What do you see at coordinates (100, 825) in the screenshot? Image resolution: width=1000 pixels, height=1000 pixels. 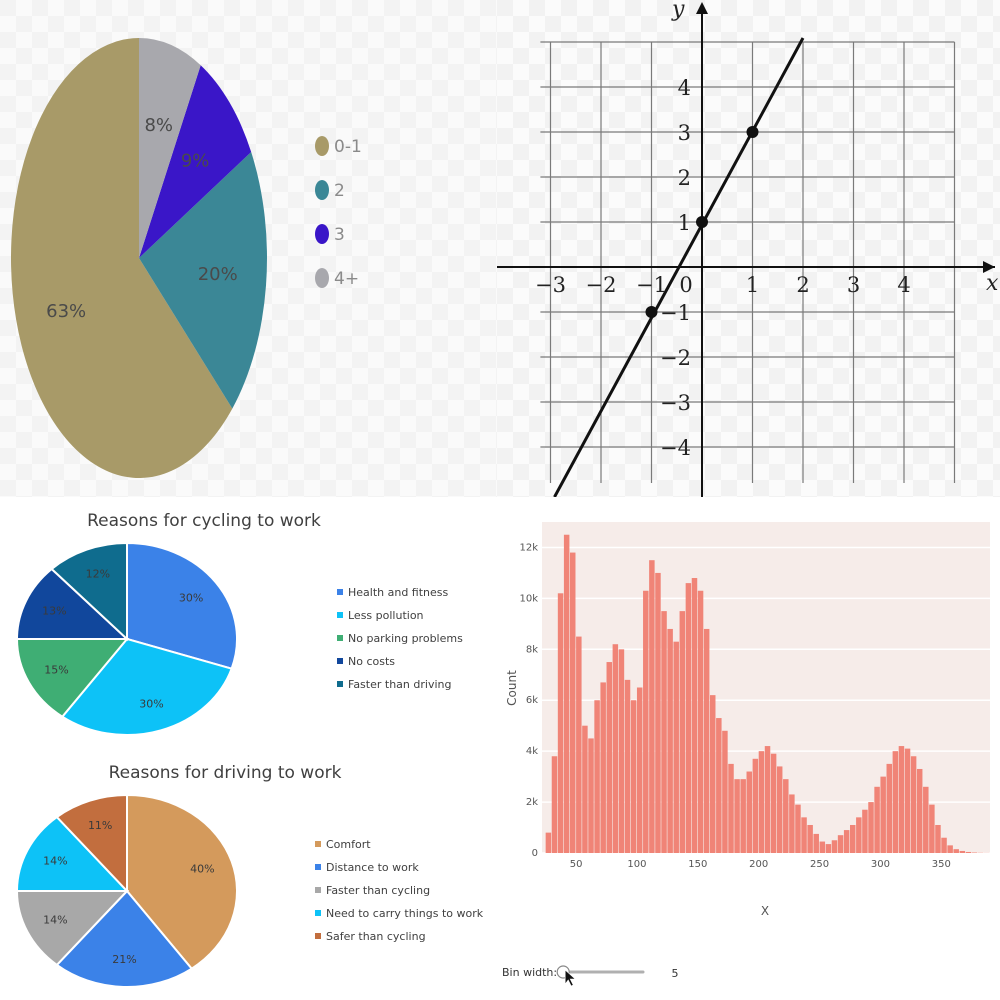 I see `pie-label-safer-than-cycling: 11%` at bounding box center [100, 825].